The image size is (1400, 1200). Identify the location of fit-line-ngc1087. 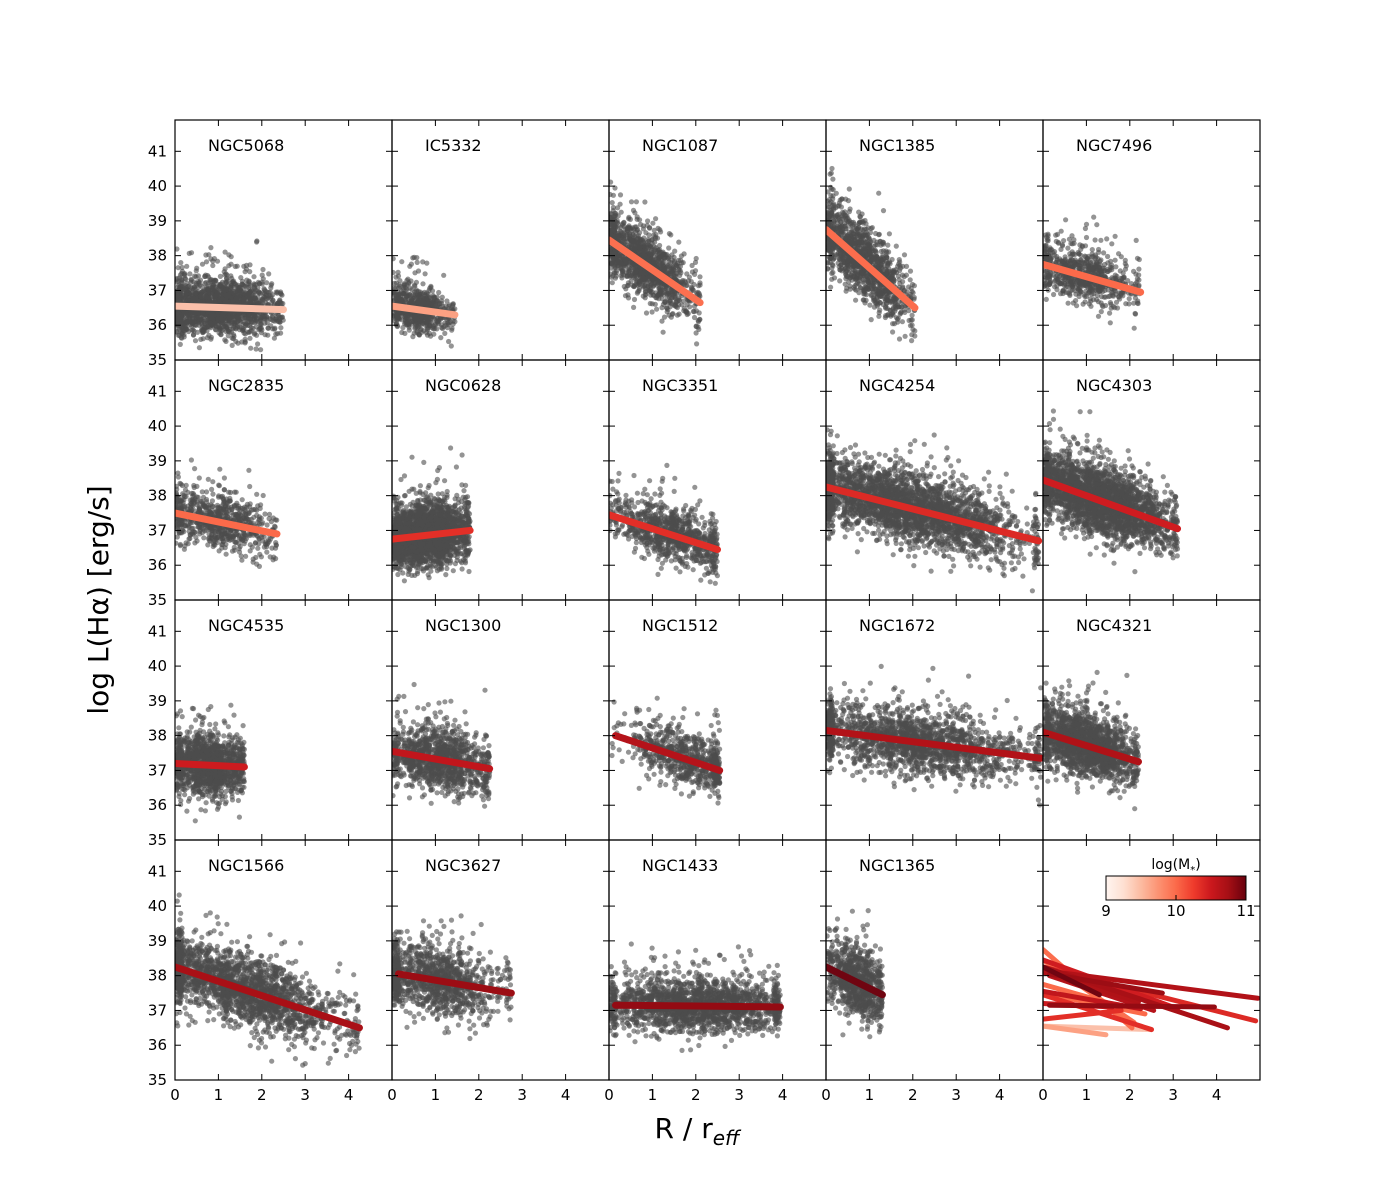
(656, 271).